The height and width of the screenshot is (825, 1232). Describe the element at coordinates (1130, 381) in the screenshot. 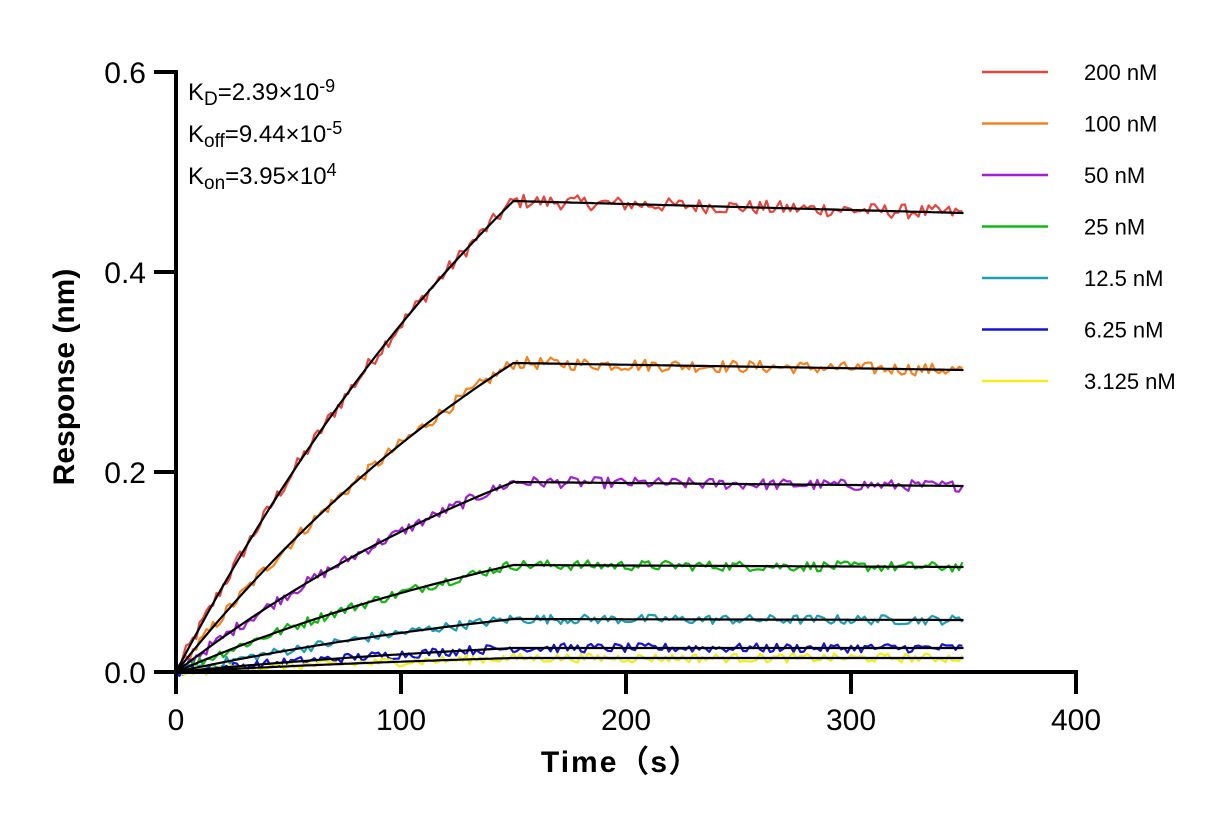

I see `legend-label-6: 3.125 nM` at that location.